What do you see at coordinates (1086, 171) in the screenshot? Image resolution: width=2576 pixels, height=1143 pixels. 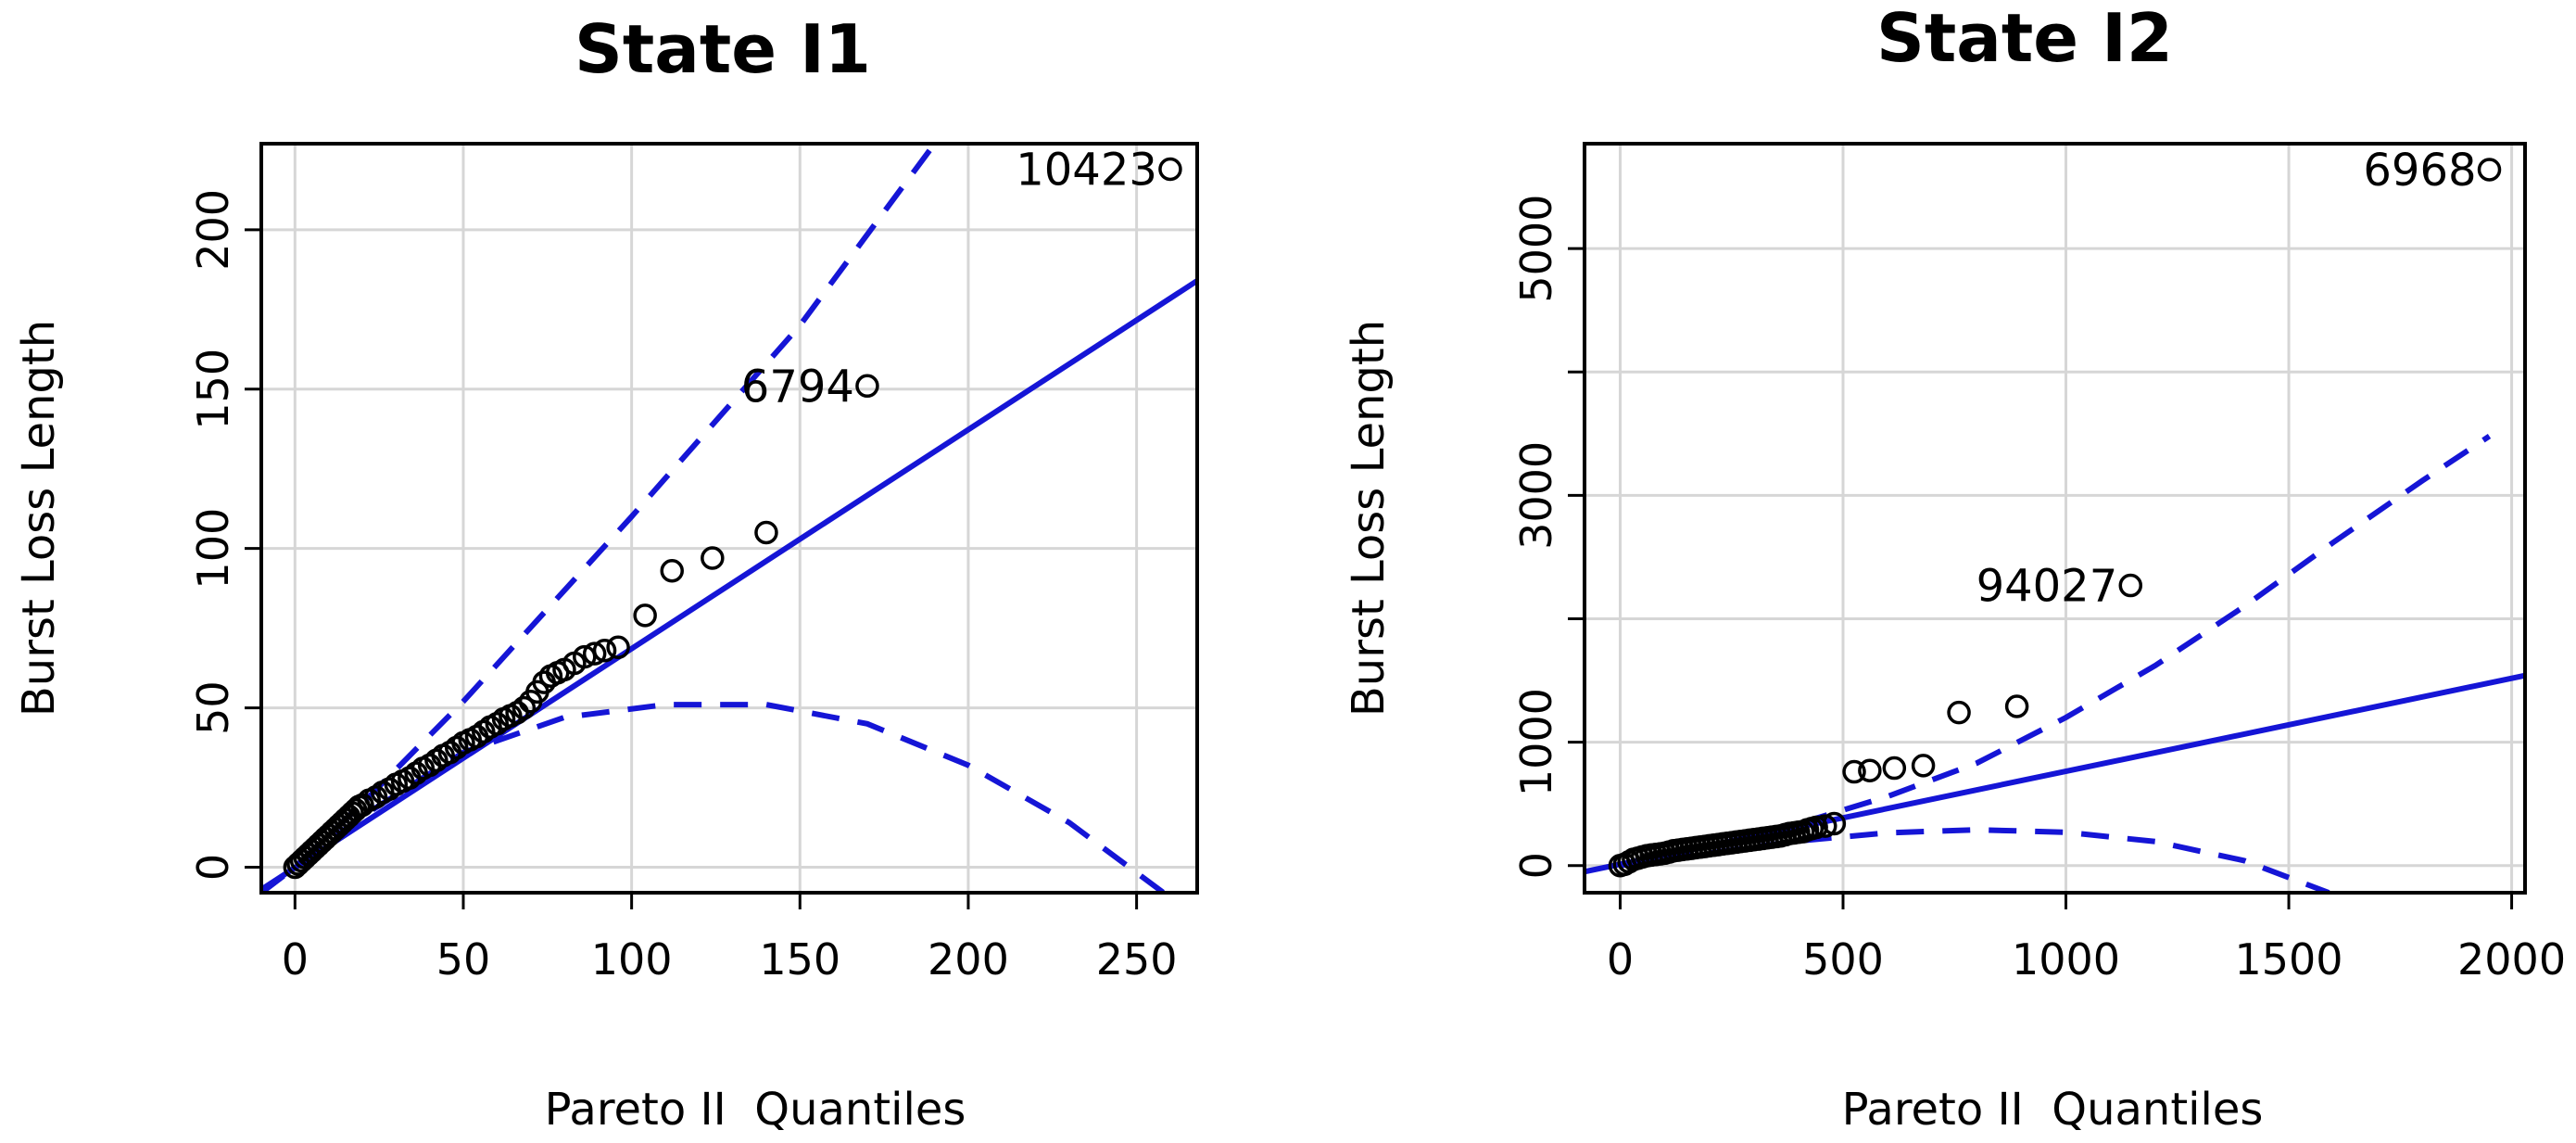 I see `point-annotation-label: 10423` at bounding box center [1086, 171].